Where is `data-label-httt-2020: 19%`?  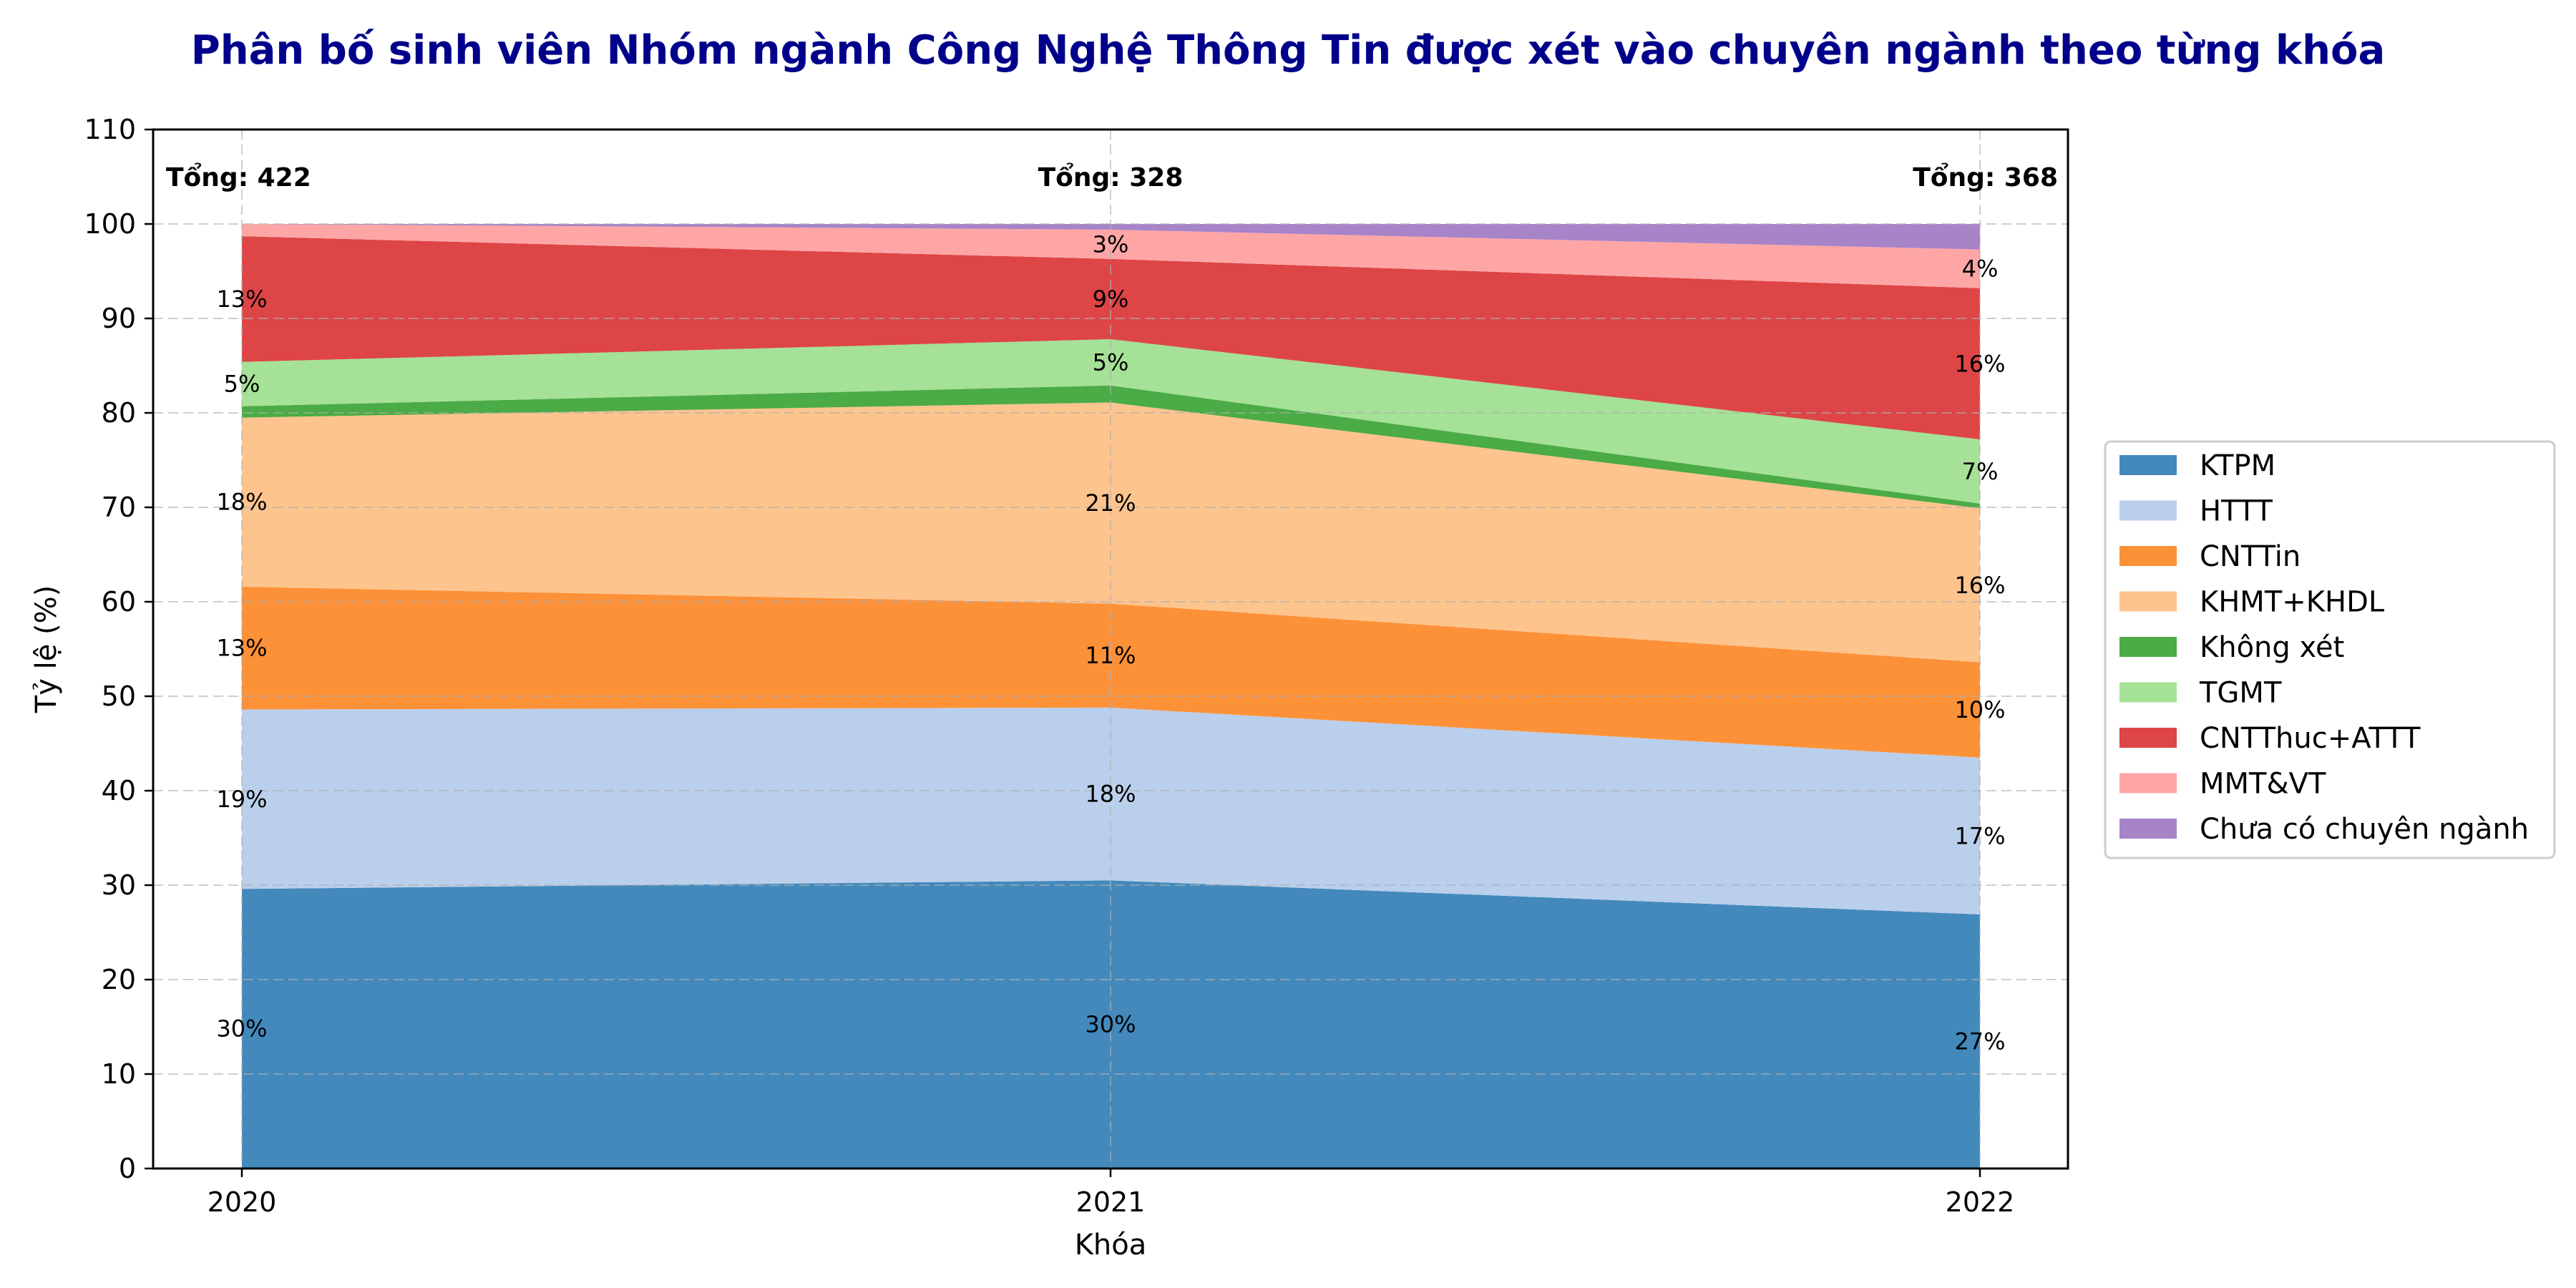 data-label-httt-2020: 19% is located at coordinates (241, 799).